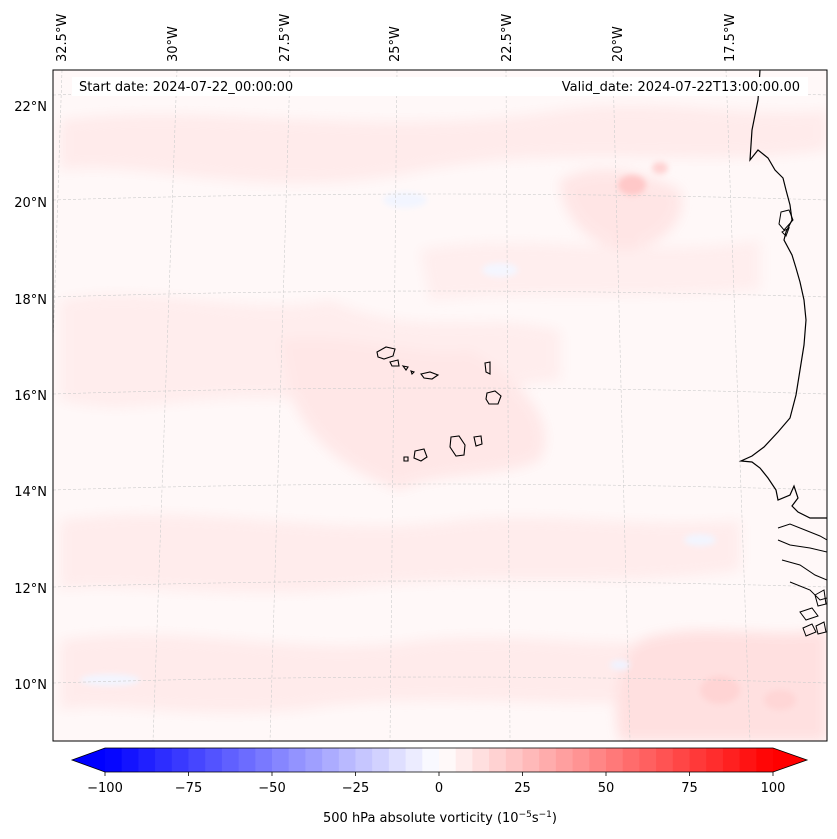 The height and width of the screenshot is (839, 837). I want to click on lat-label-20n: 20°N, so click(30, 203).